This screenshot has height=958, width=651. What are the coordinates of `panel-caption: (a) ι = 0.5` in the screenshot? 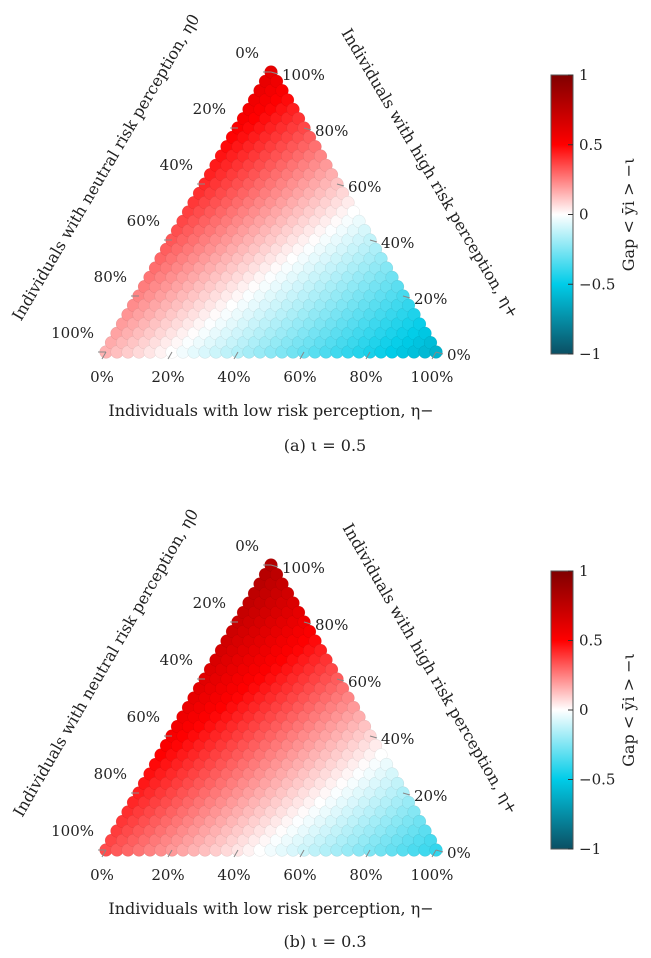 It's located at (325, 445).